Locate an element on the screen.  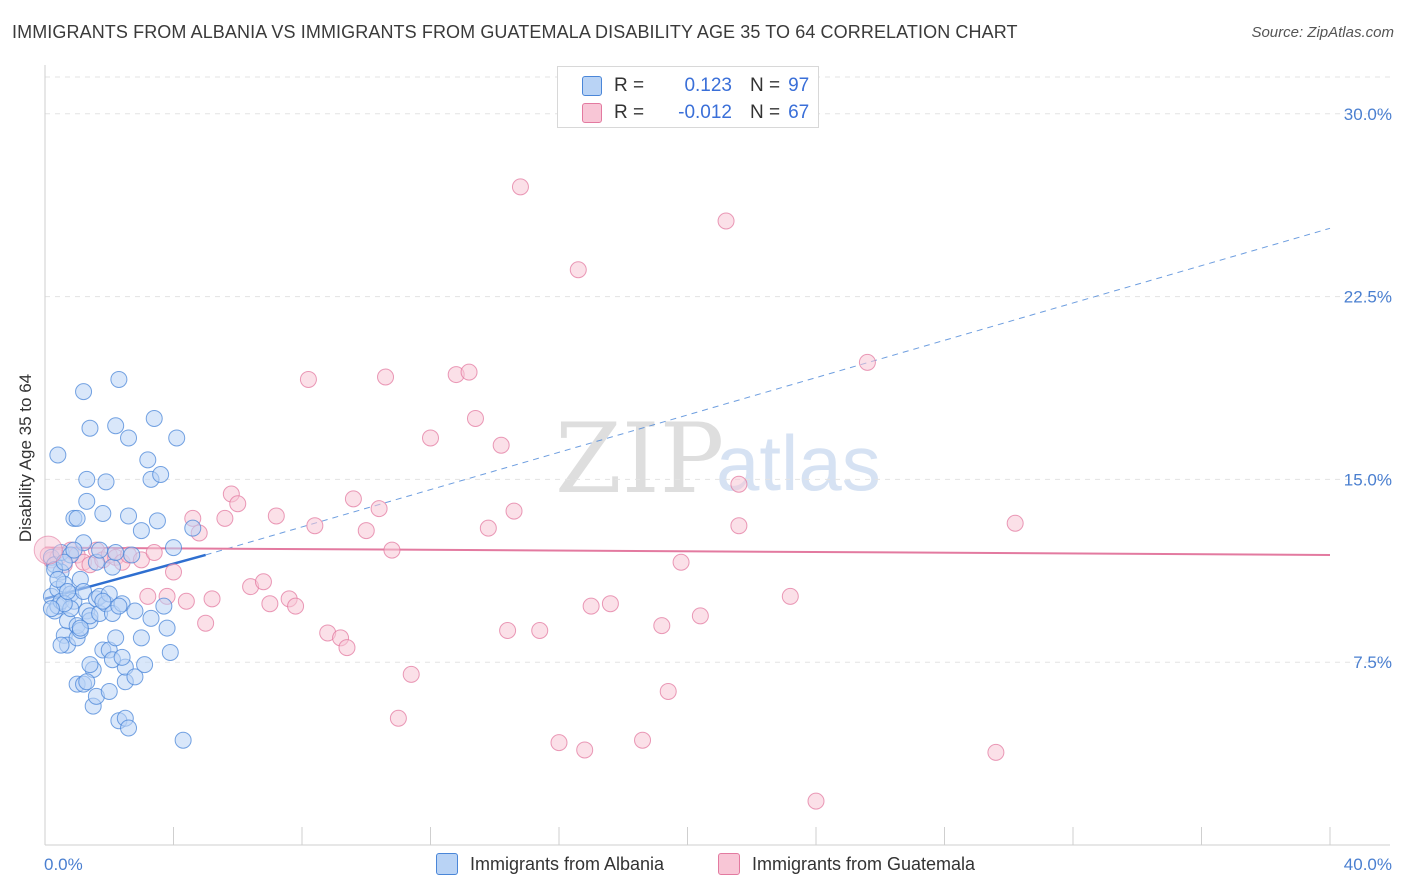
y-tick-label: 7.5% is located at coordinates (1372, 662).